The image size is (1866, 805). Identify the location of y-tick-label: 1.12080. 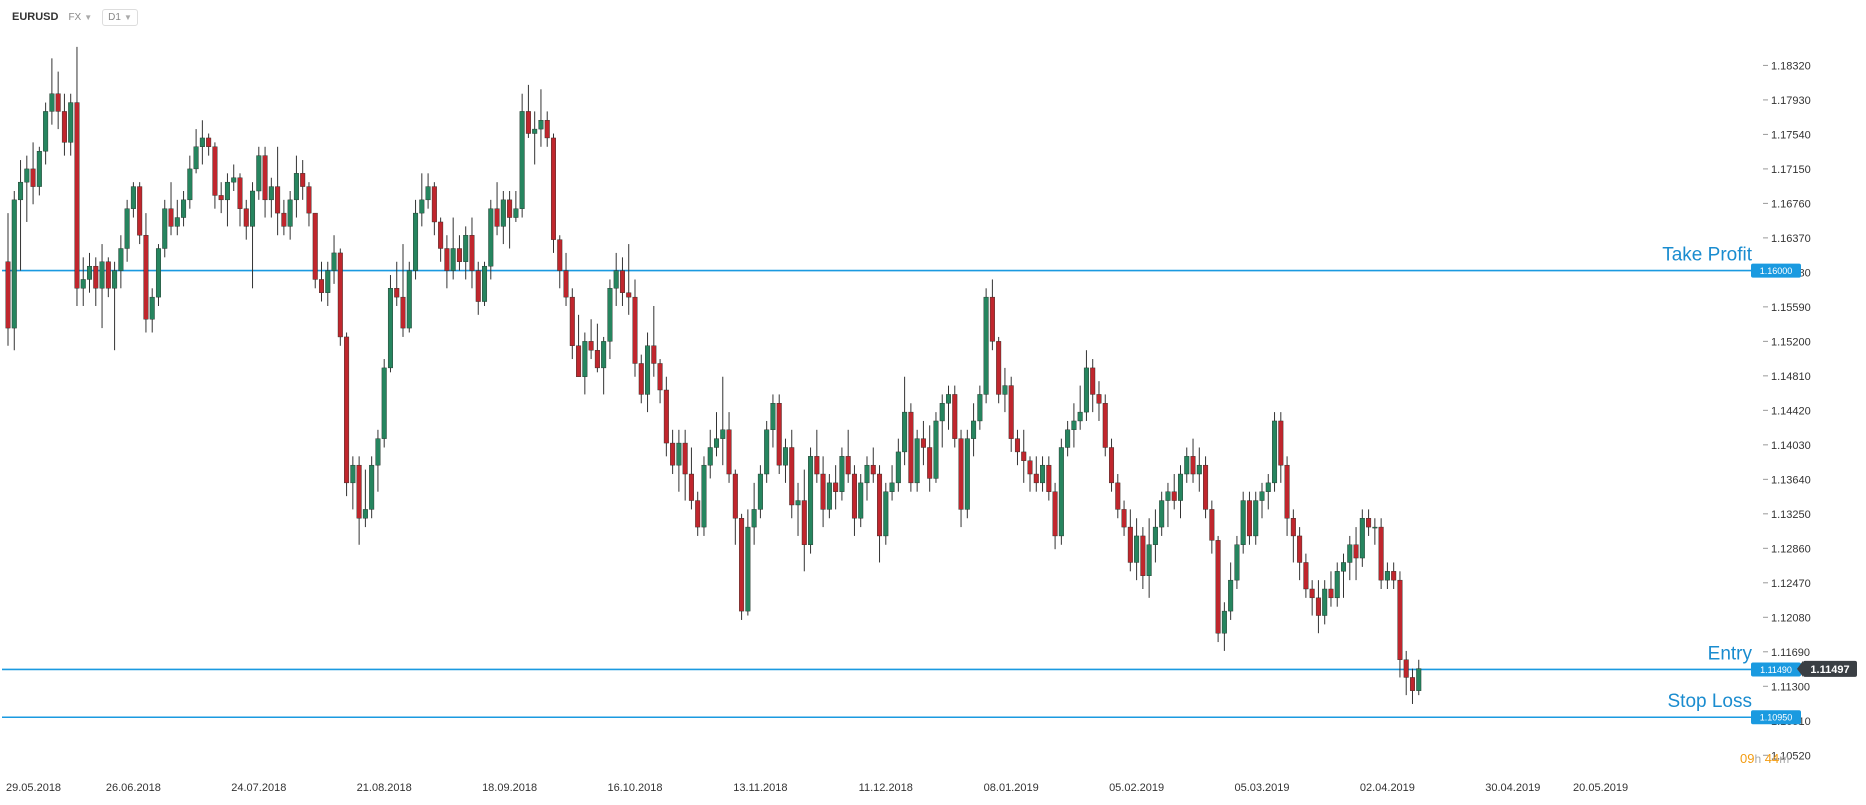
(1791, 618).